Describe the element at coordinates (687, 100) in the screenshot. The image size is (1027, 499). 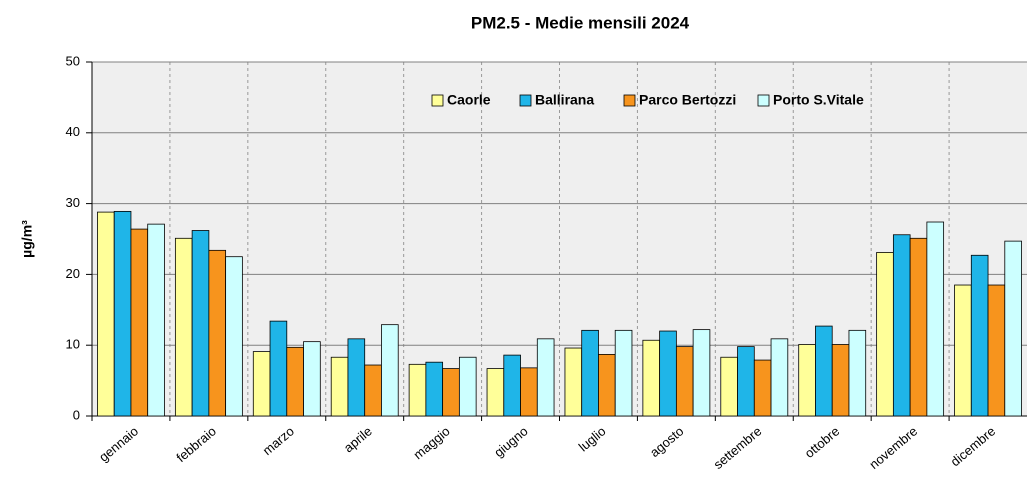
I see `legend-label: Parco Bertozzi` at that location.